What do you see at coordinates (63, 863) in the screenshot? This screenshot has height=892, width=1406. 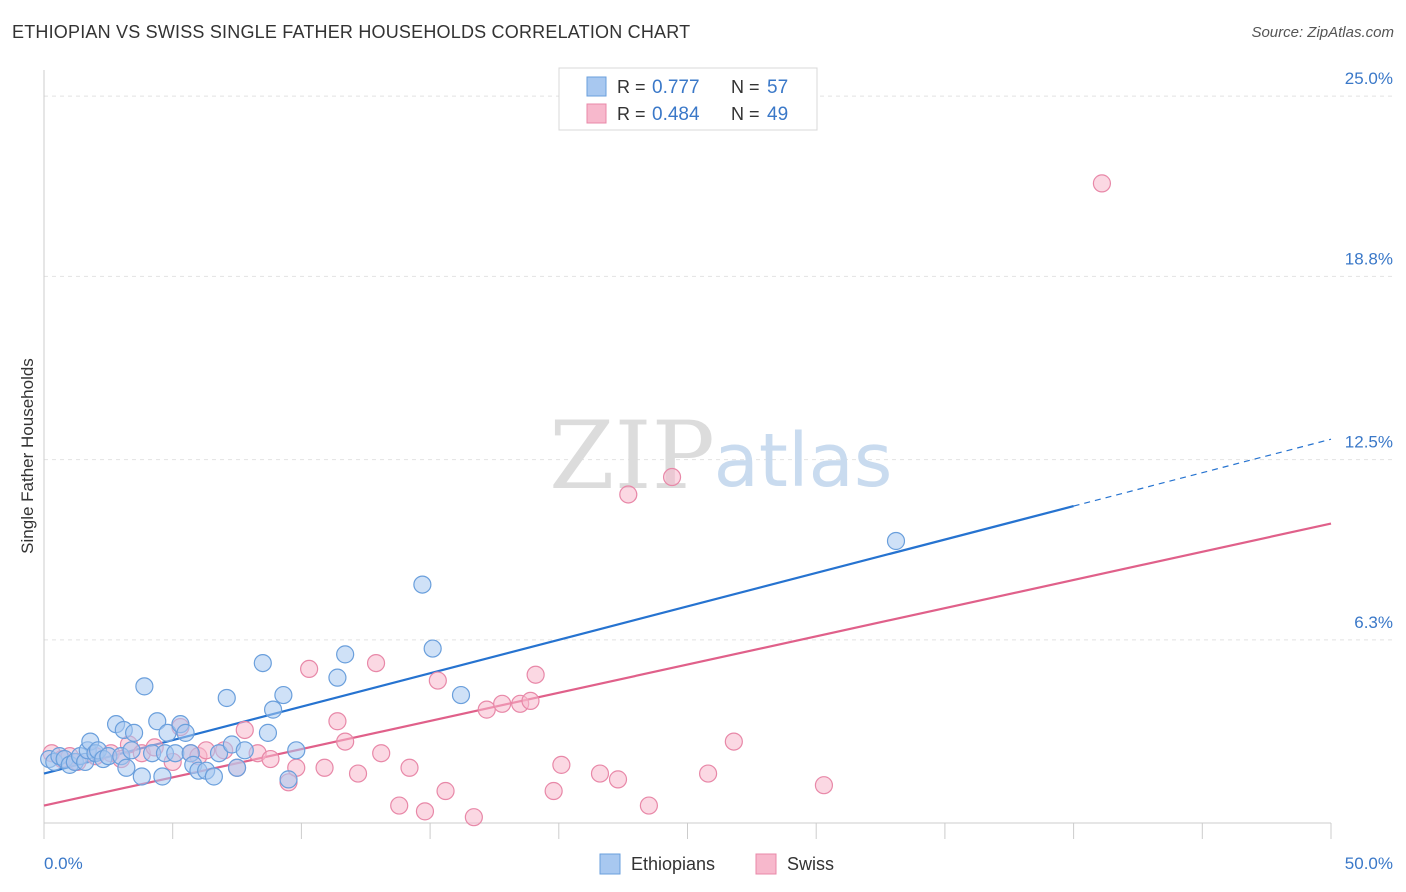 I see `x-tick-label: 0.0%` at bounding box center [63, 863].